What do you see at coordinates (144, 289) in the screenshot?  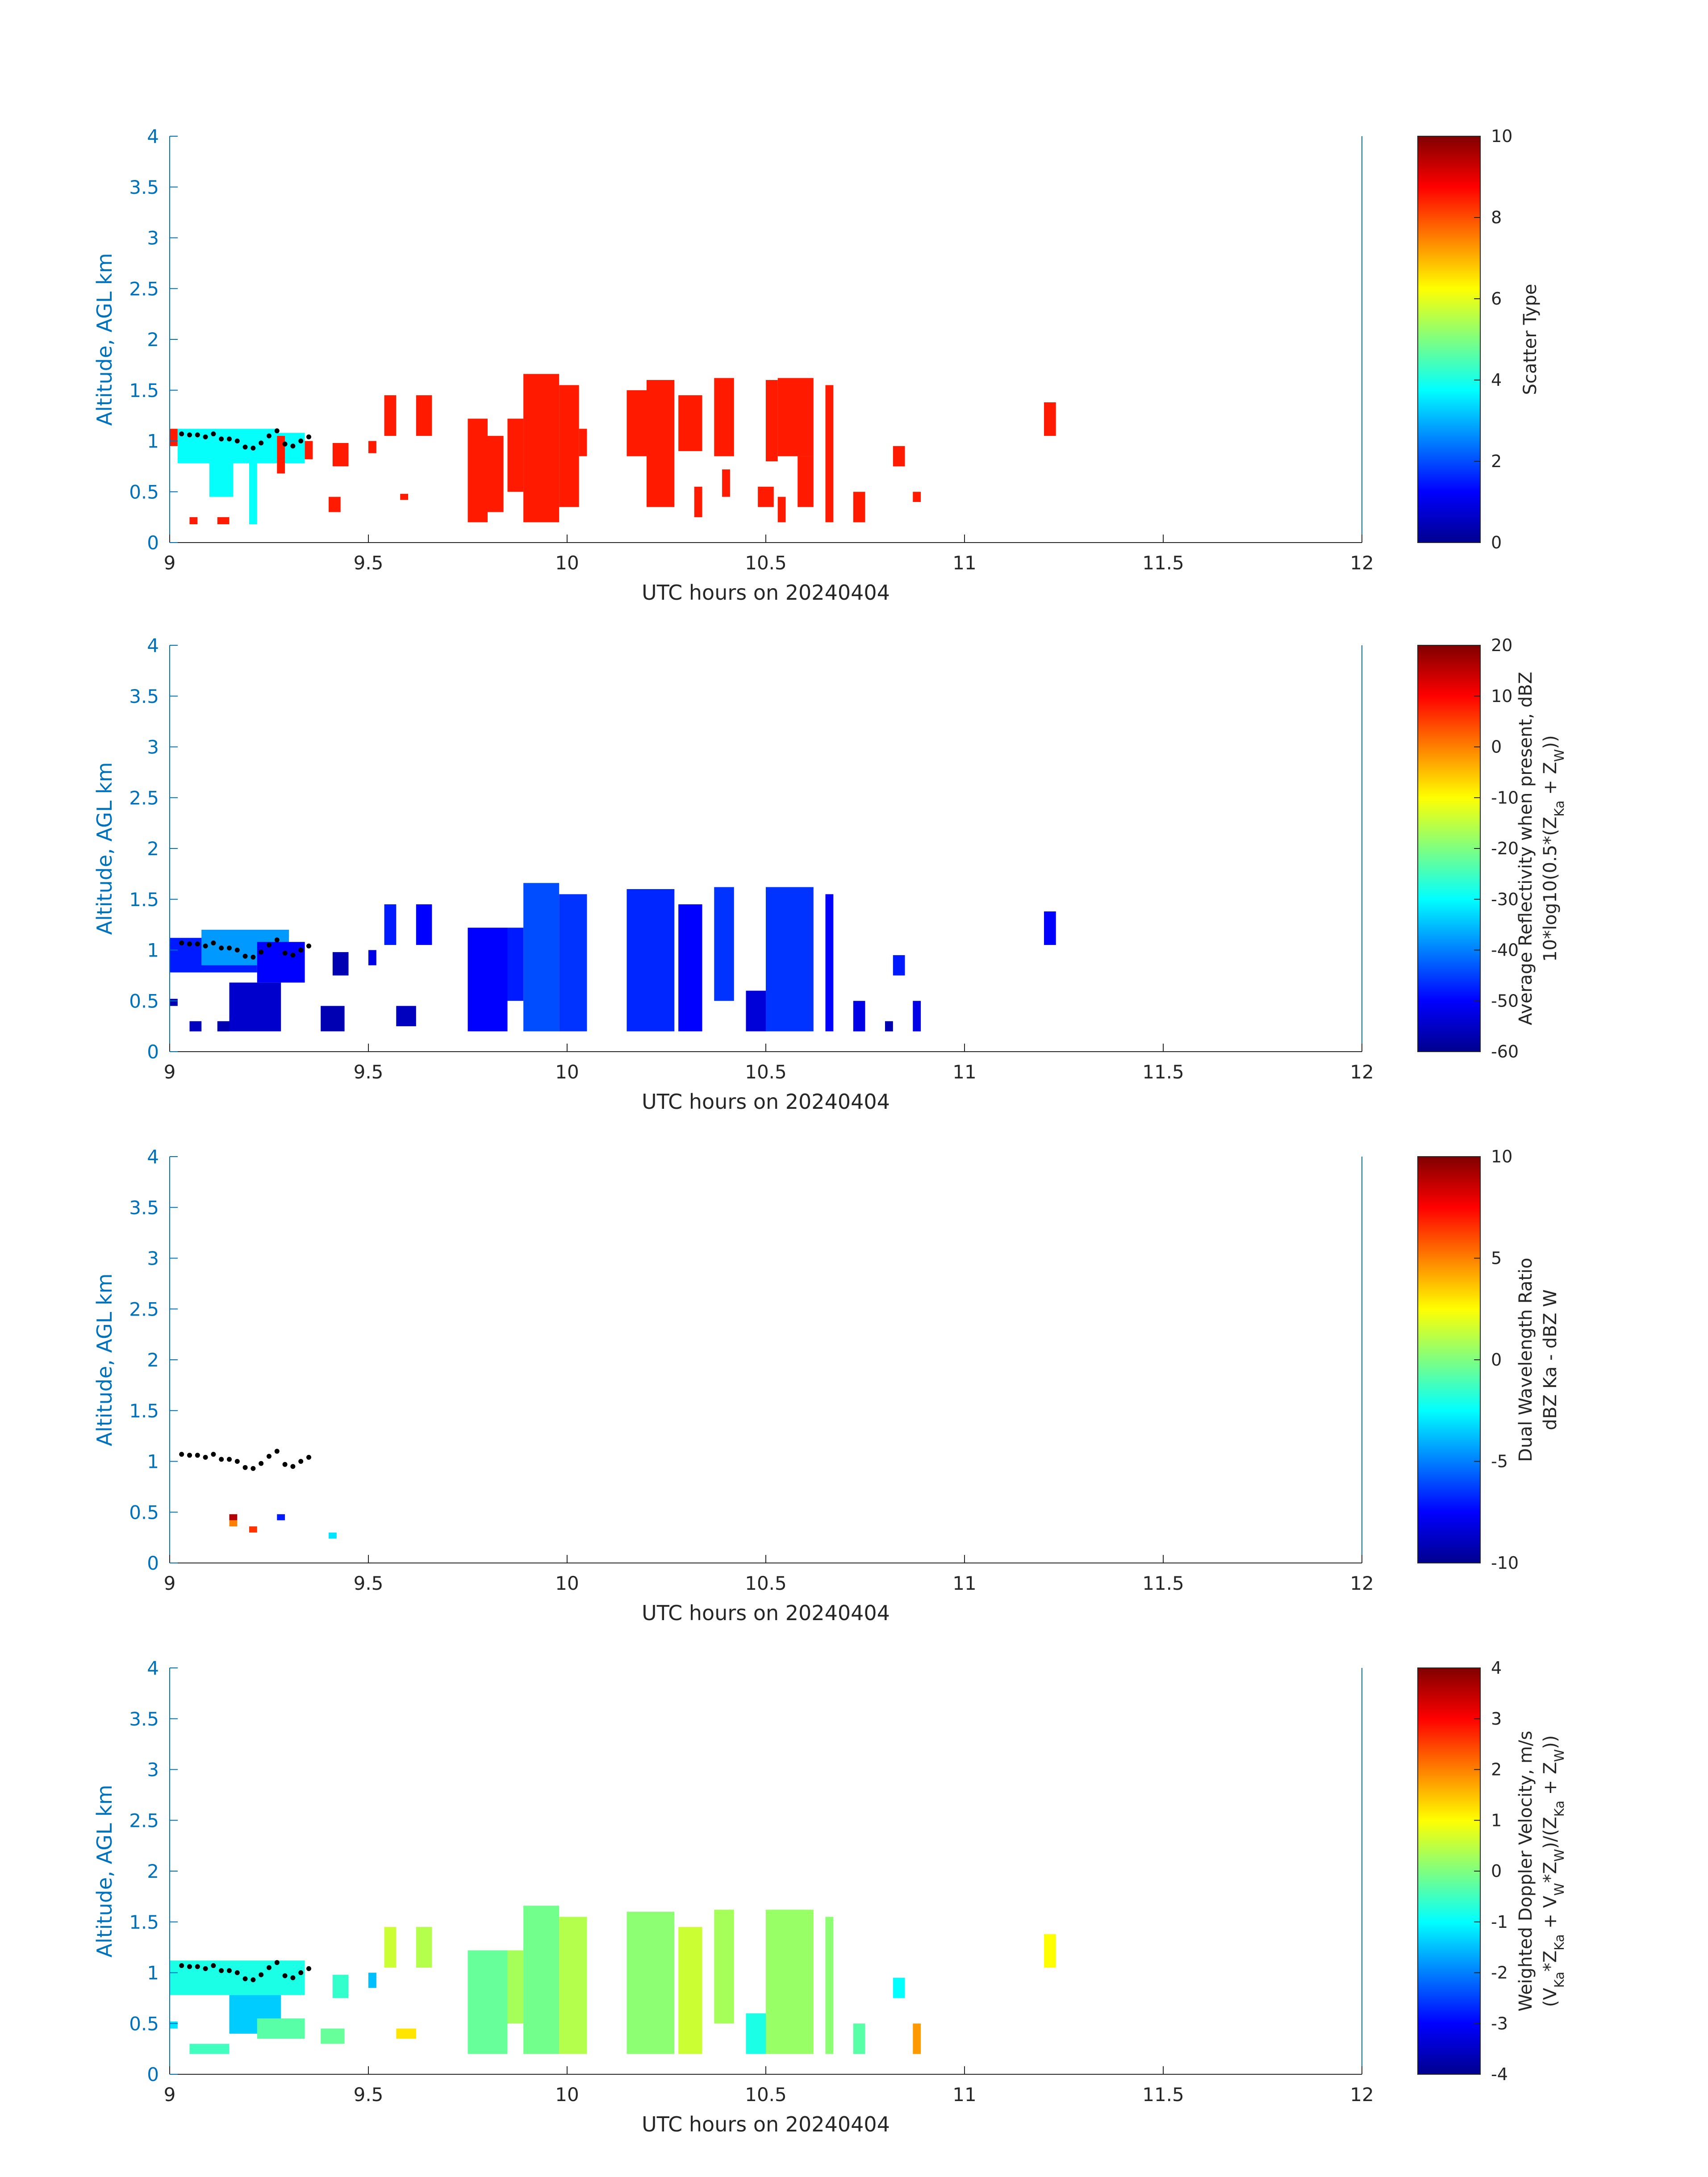 I see `y-tick-label: 2.5` at bounding box center [144, 289].